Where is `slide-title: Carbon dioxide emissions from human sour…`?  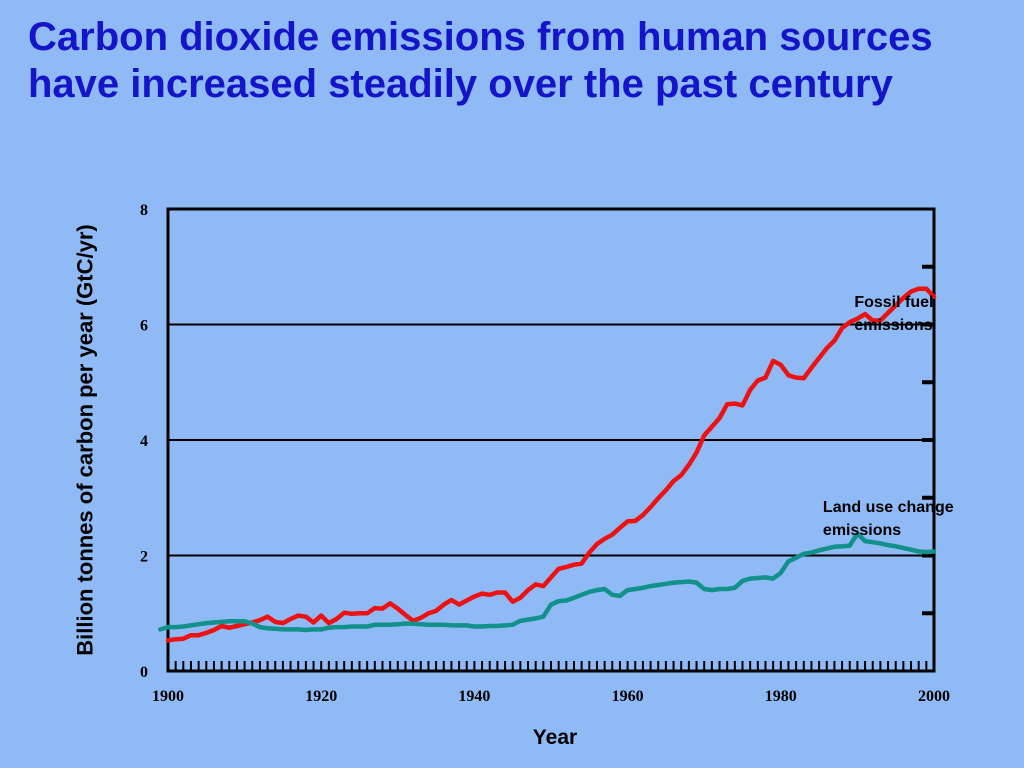
slide-title: Carbon dioxide emissions from human sour… is located at coordinates (480, 60).